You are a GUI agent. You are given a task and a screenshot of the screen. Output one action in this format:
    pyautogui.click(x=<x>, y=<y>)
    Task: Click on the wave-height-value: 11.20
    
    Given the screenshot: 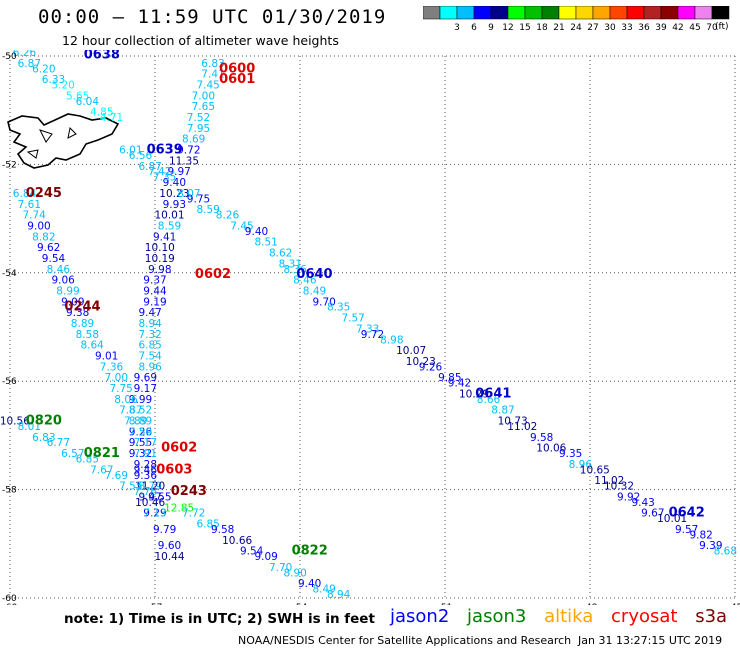 What is the action you would take?
    pyautogui.click(x=150, y=487)
    